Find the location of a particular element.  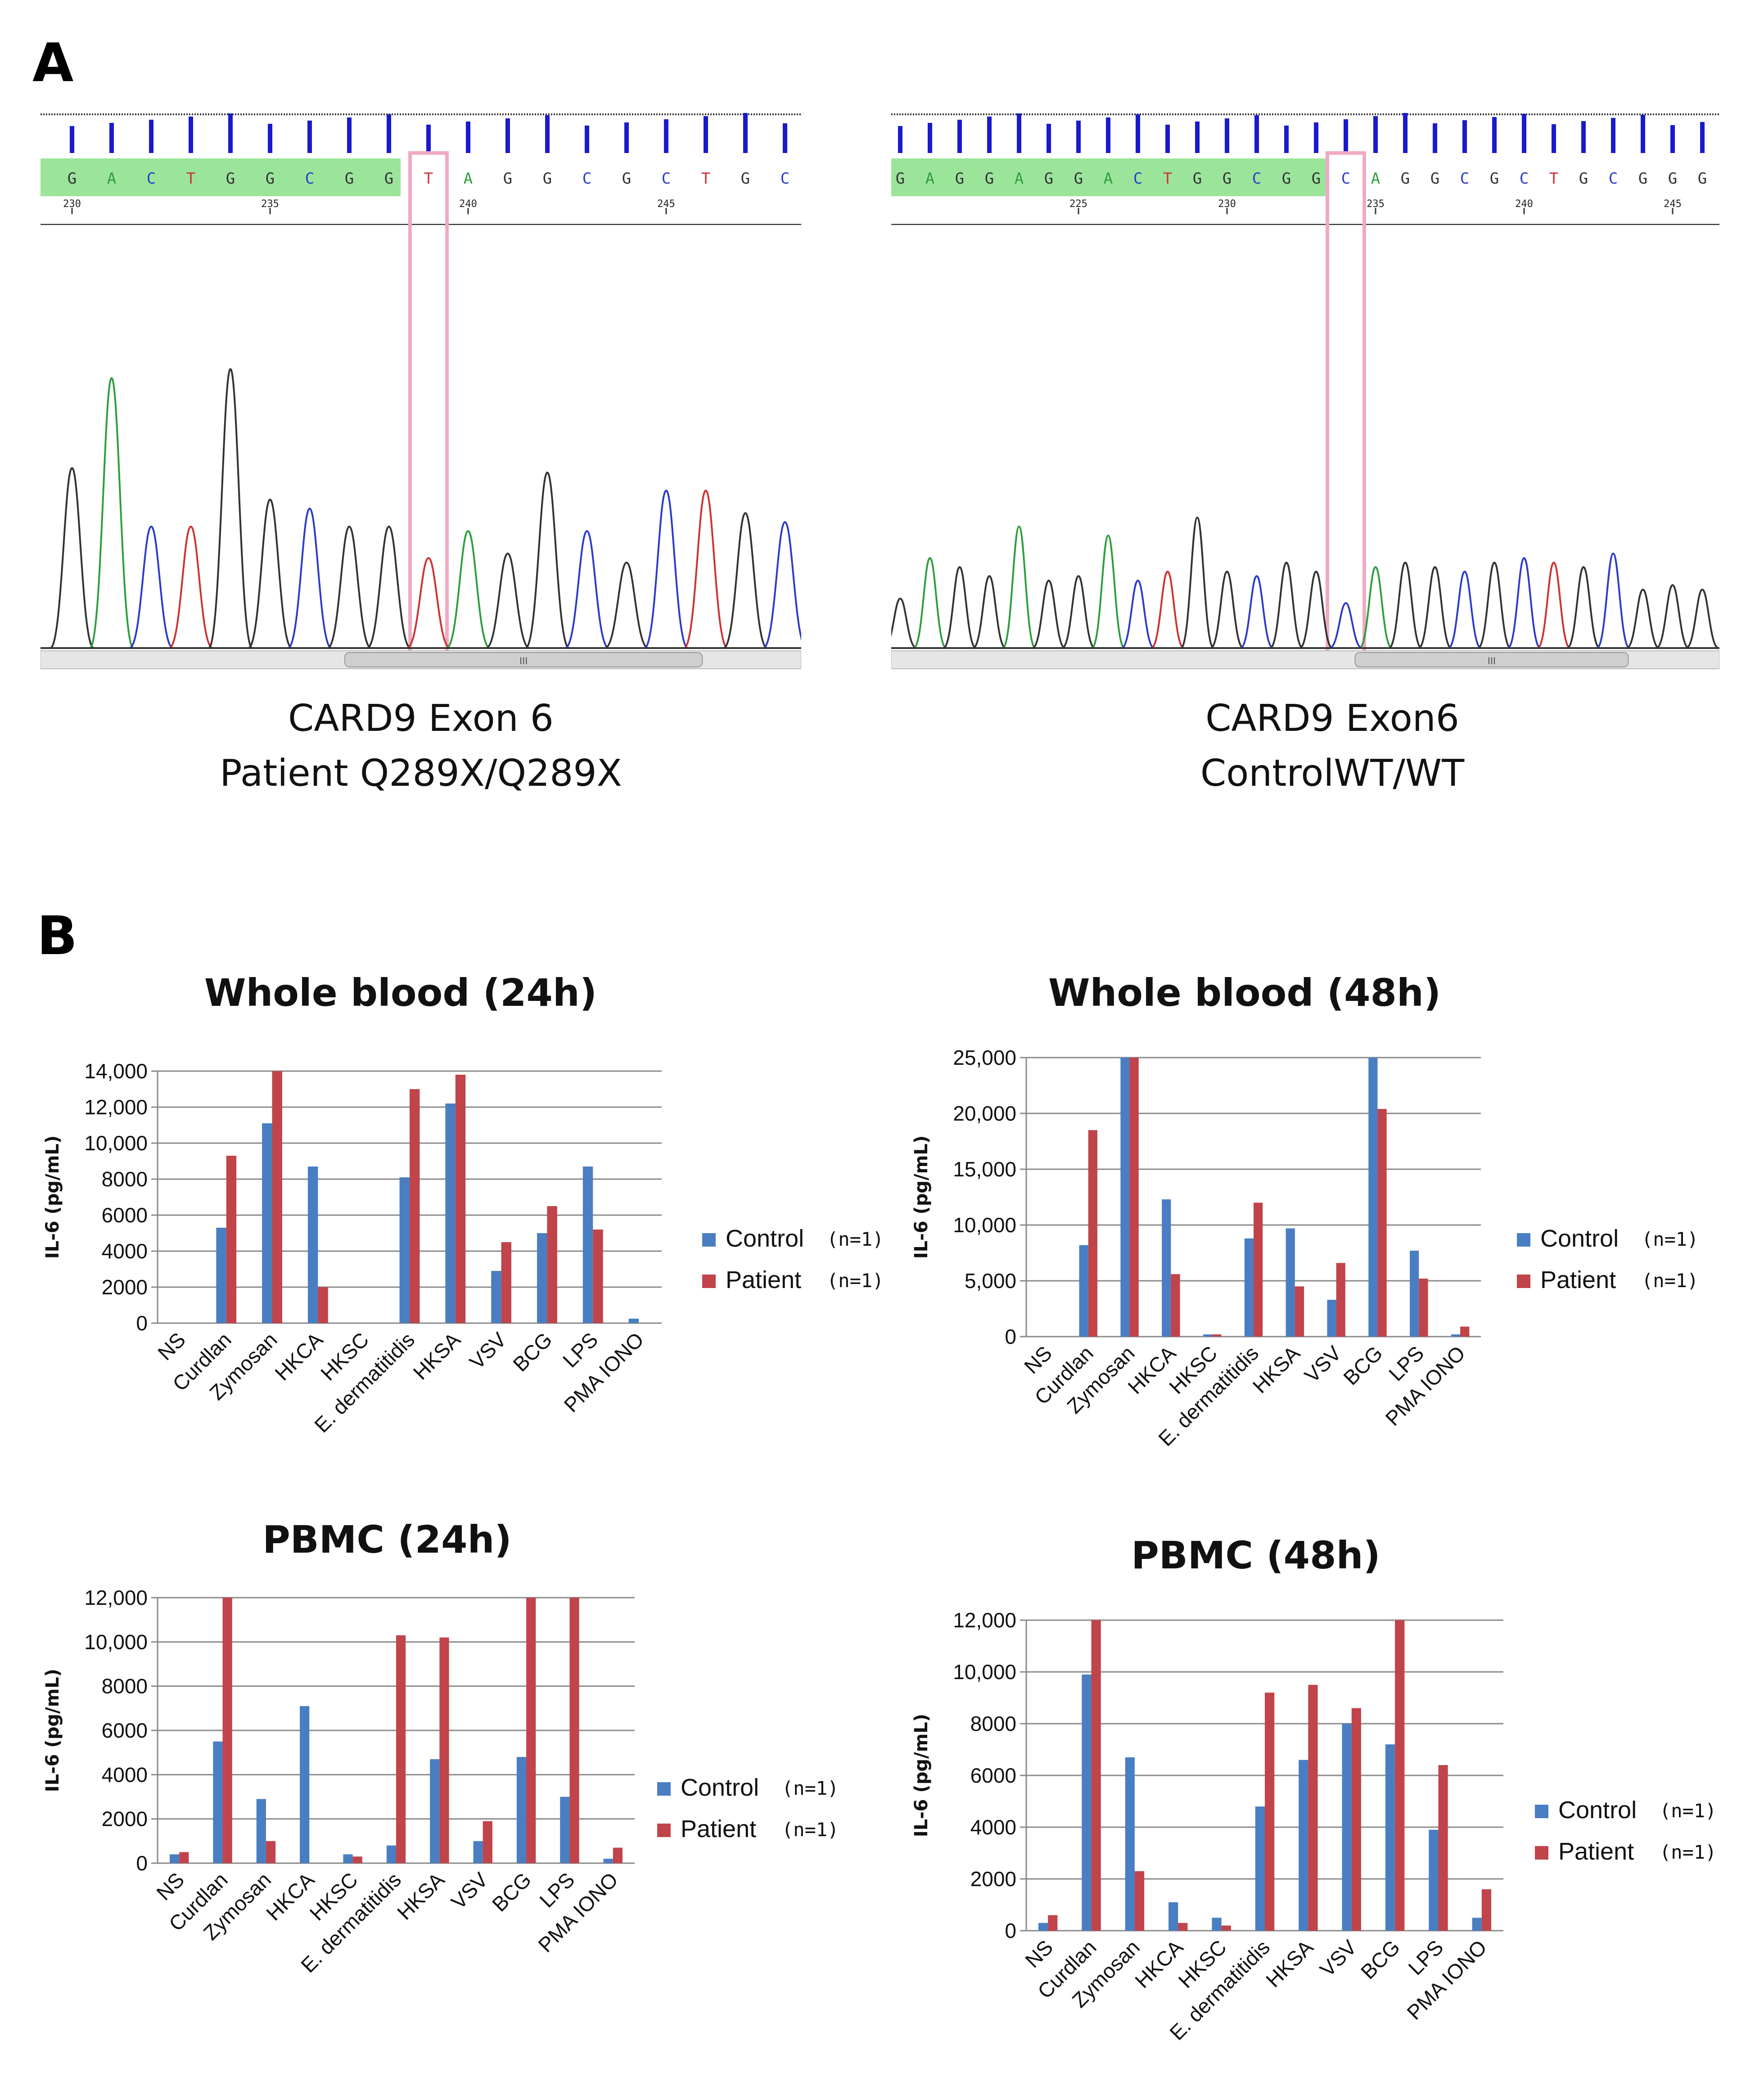

position-label: 225 is located at coordinates (1078, 204).